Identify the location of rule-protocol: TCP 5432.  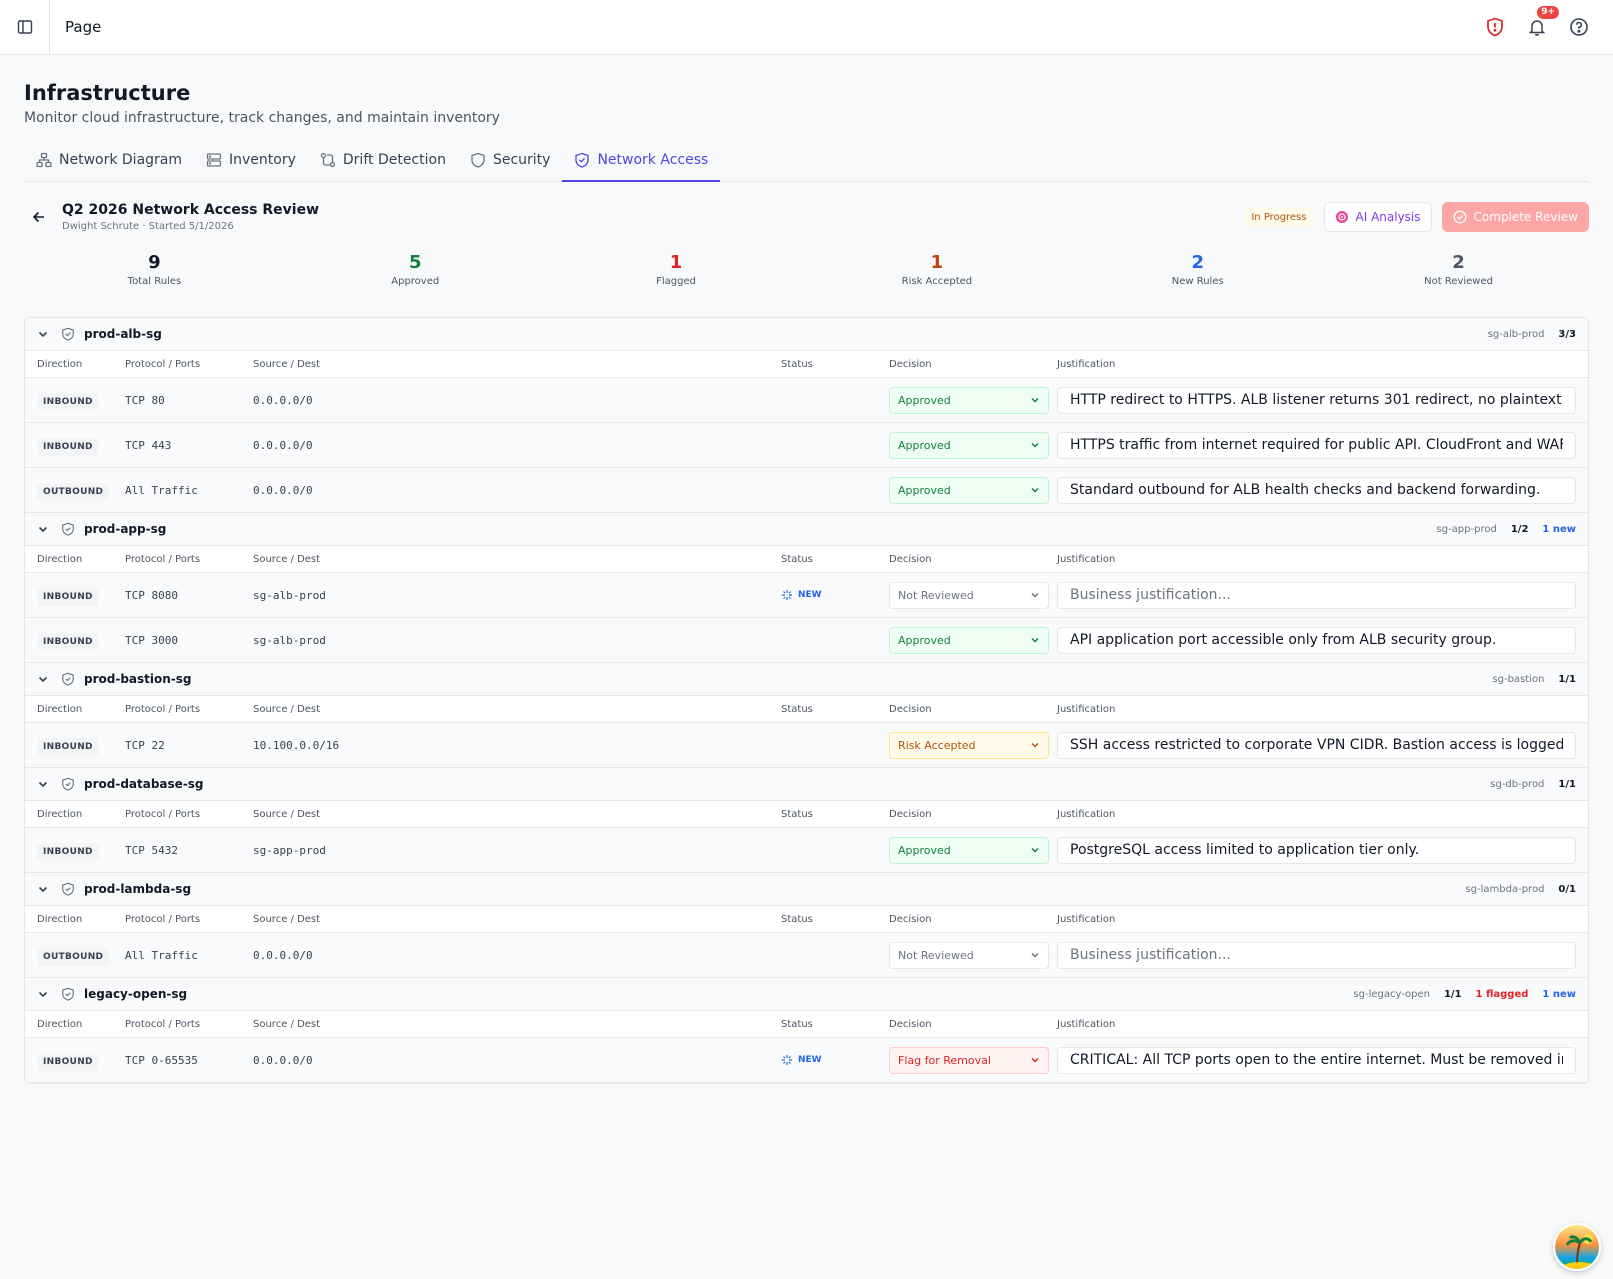
(151, 850).